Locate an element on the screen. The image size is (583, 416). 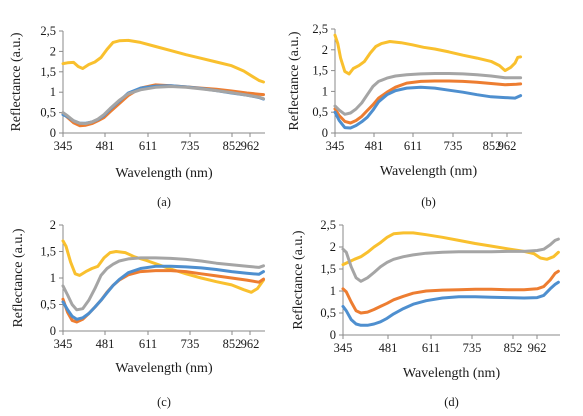
panel-label: (d) is located at coordinates (451, 402).